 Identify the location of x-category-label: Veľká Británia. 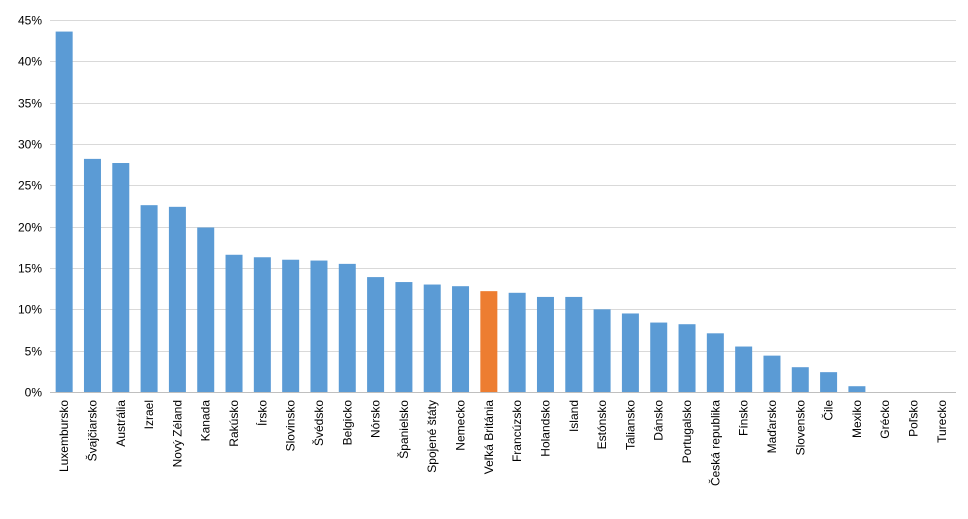
(489, 437).